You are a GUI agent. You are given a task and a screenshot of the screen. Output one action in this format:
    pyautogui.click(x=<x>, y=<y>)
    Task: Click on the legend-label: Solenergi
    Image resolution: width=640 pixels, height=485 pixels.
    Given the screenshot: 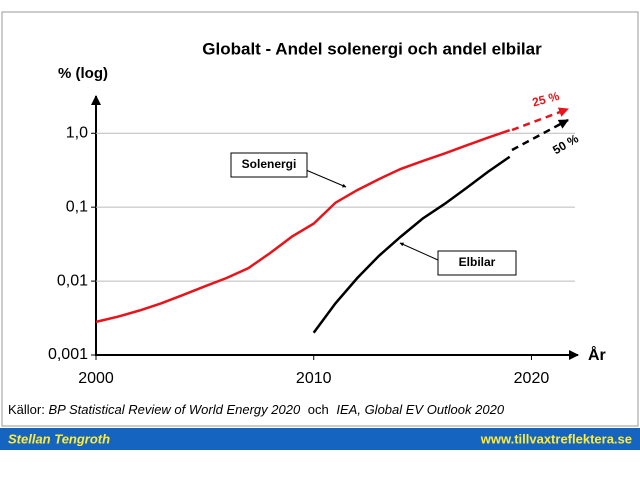 What is the action you would take?
    pyautogui.click(x=269, y=164)
    